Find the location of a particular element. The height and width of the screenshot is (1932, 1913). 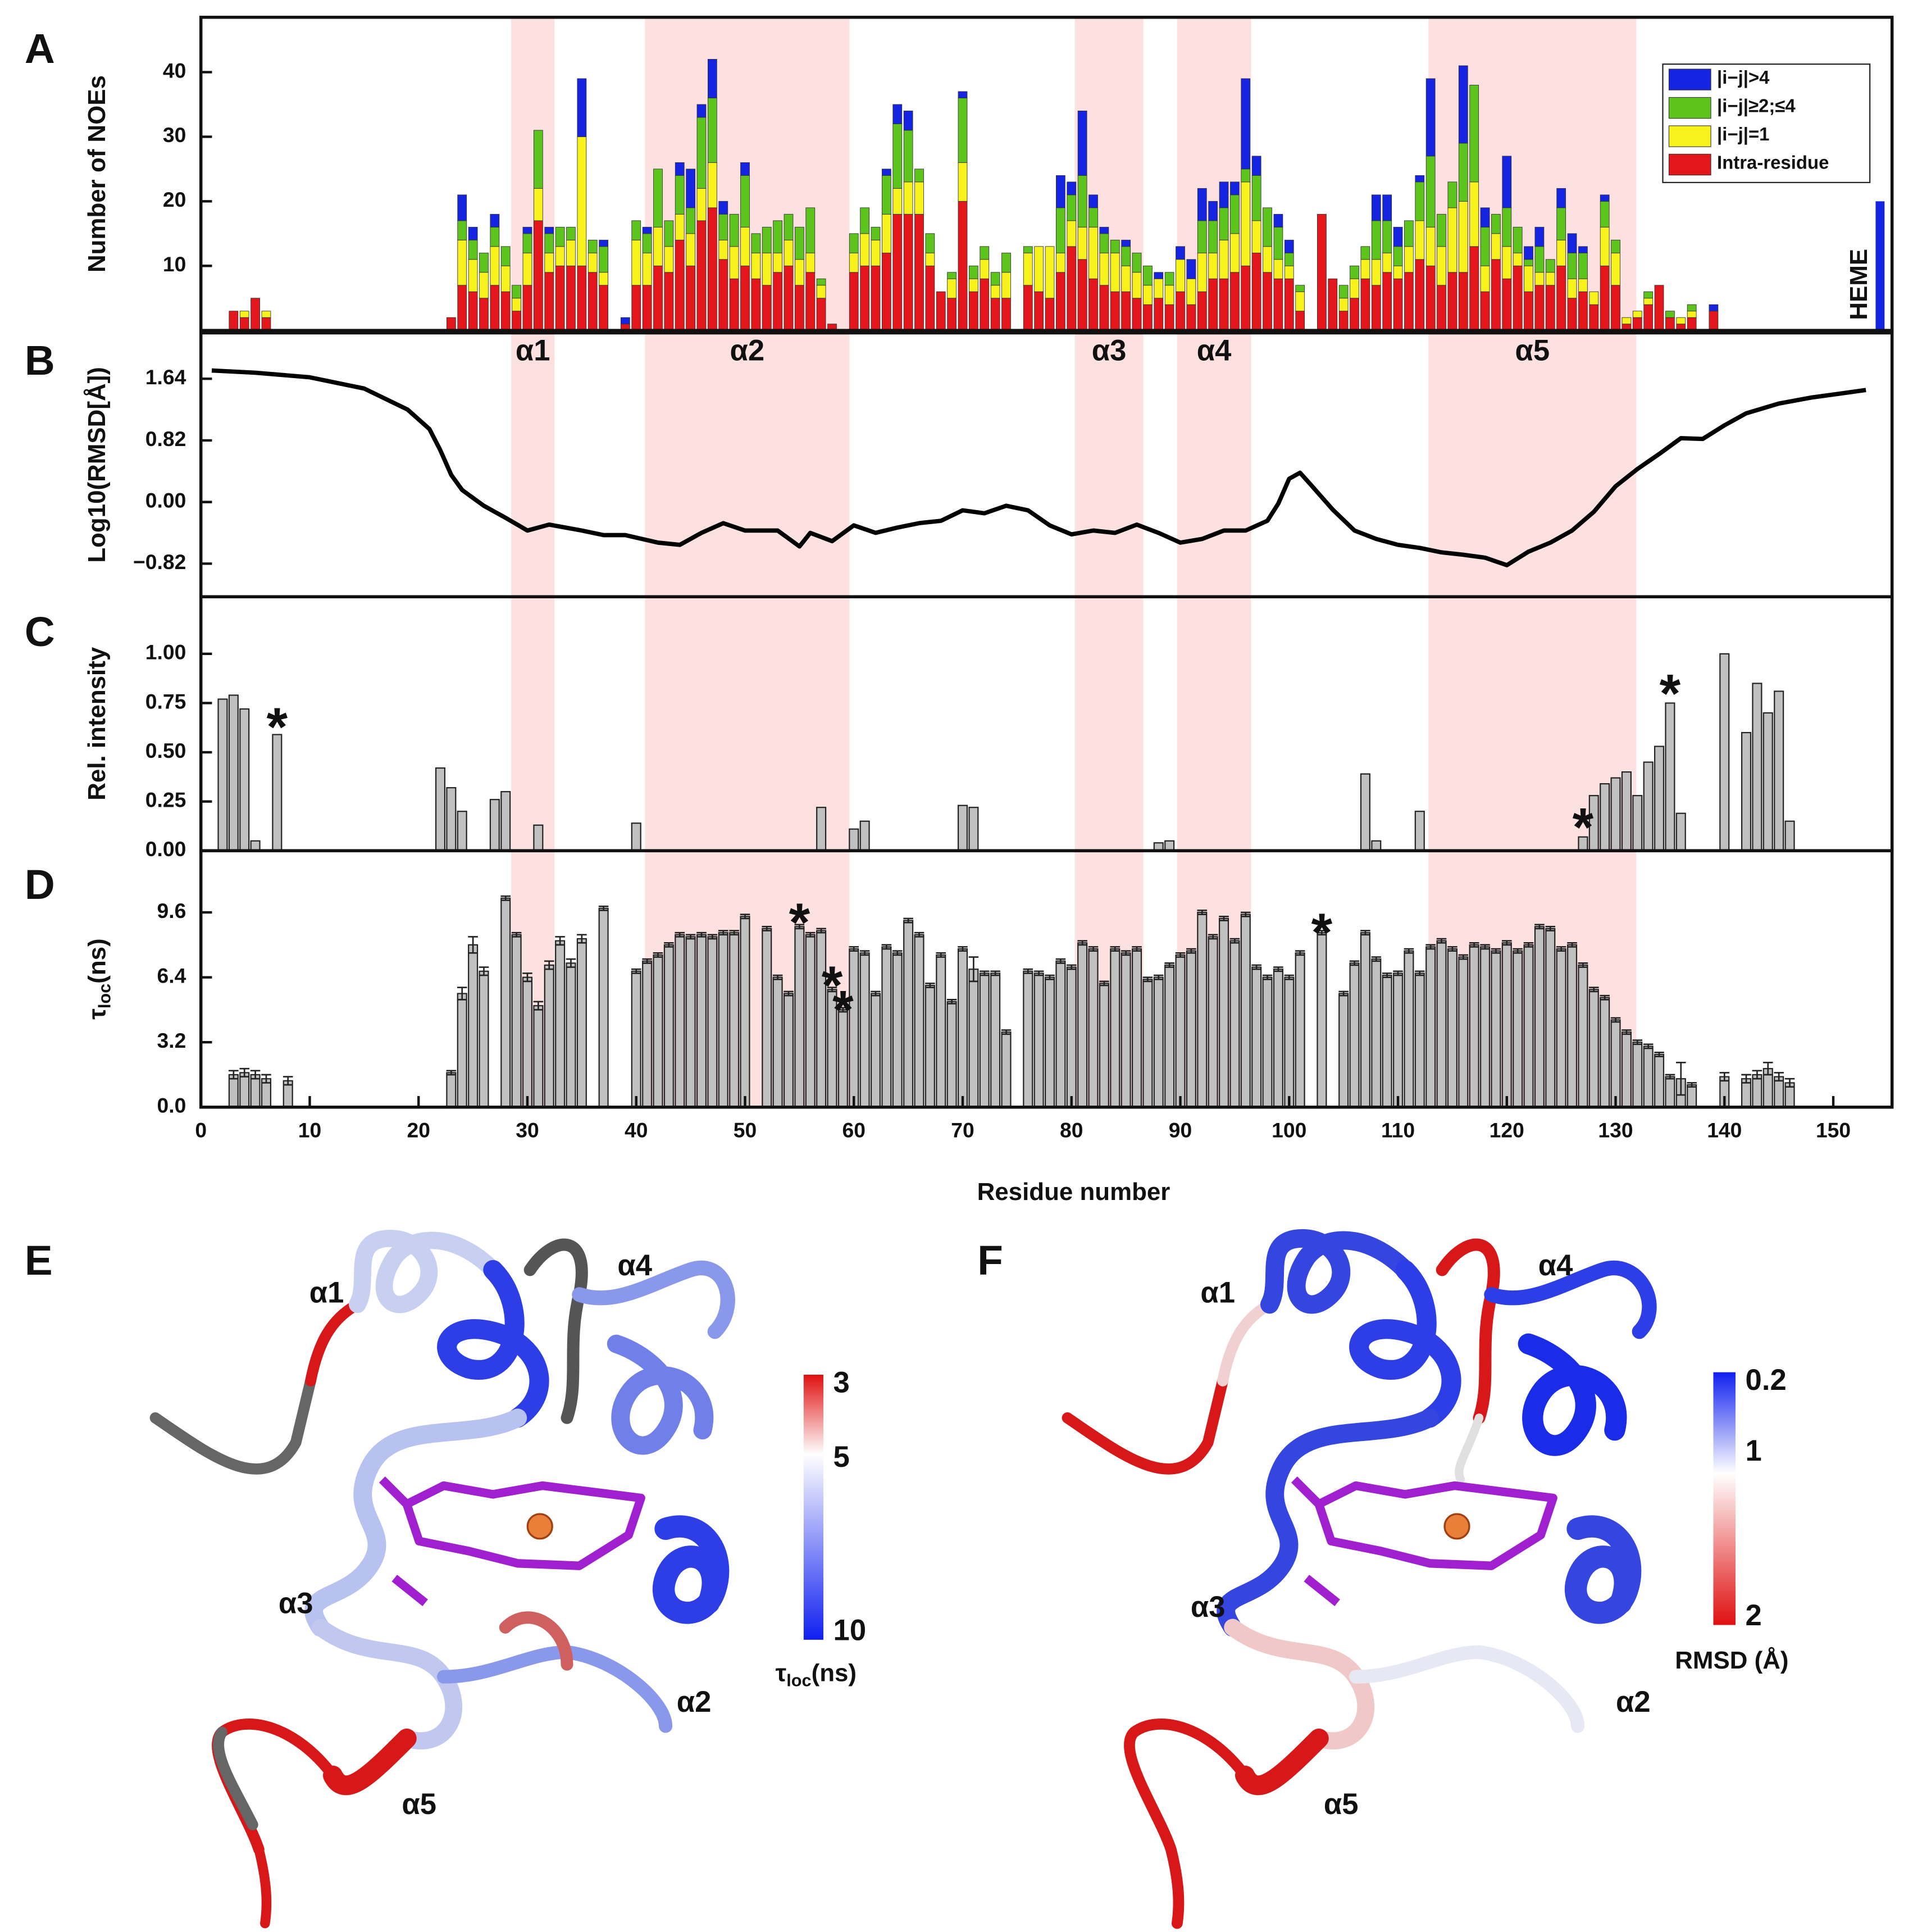

x-tick-label: 90 is located at coordinates (1181, 1130).